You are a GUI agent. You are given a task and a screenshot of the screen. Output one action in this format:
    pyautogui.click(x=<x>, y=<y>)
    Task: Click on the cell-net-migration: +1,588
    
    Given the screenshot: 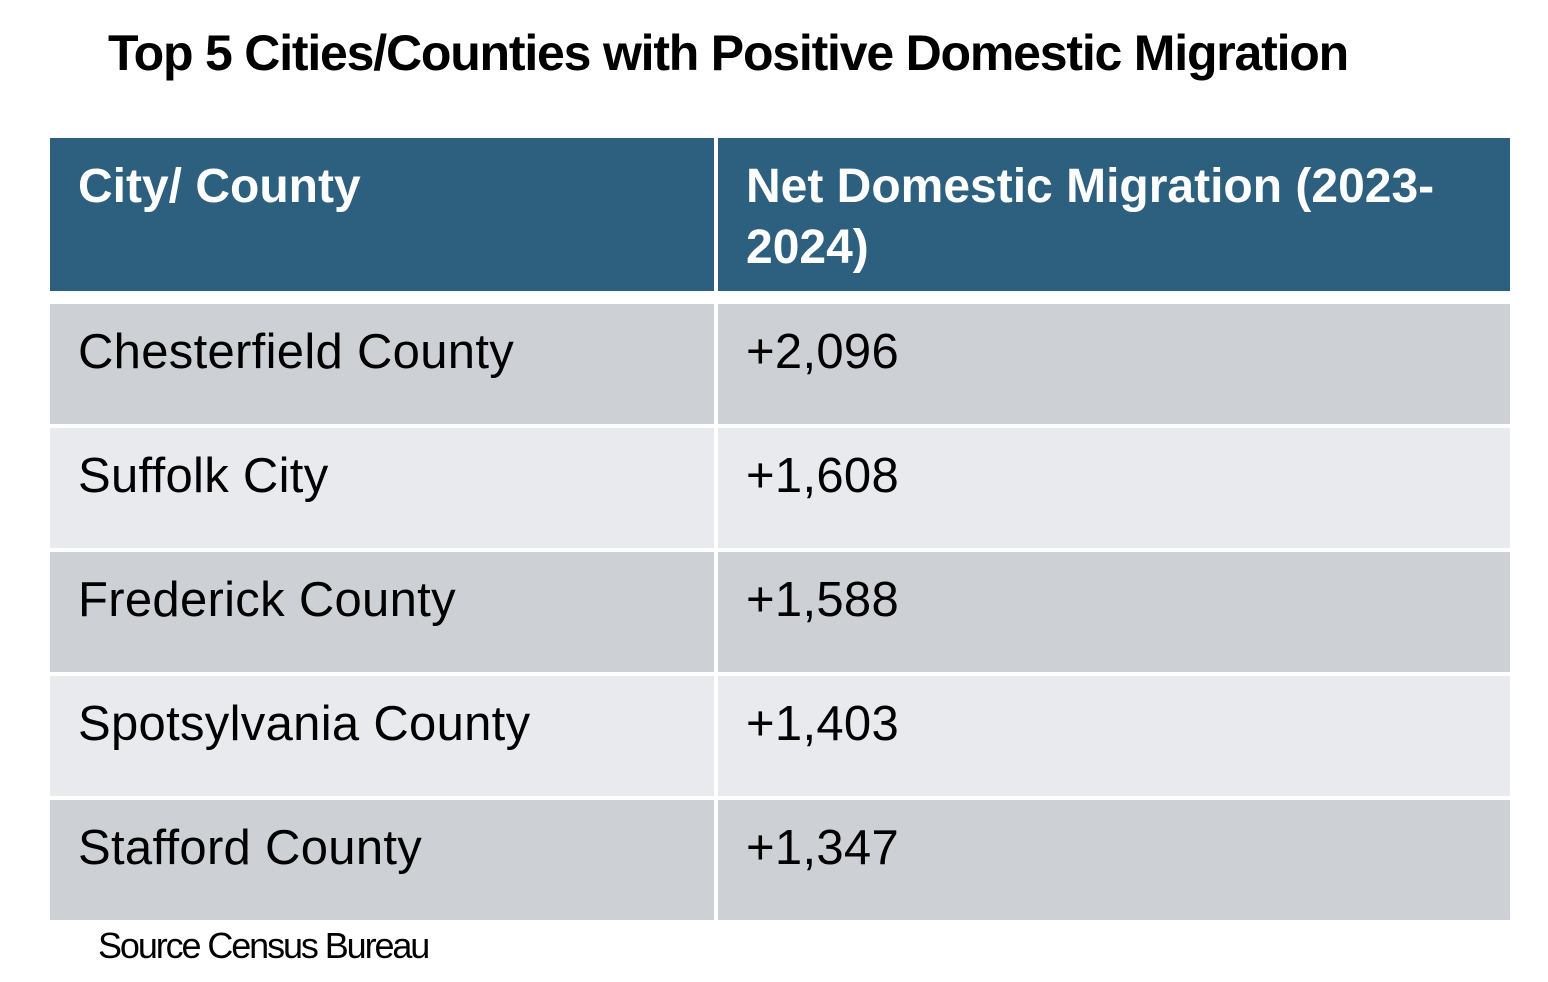 What is the action you would take?
    pyautogui.click(x=1114, y=612)
    